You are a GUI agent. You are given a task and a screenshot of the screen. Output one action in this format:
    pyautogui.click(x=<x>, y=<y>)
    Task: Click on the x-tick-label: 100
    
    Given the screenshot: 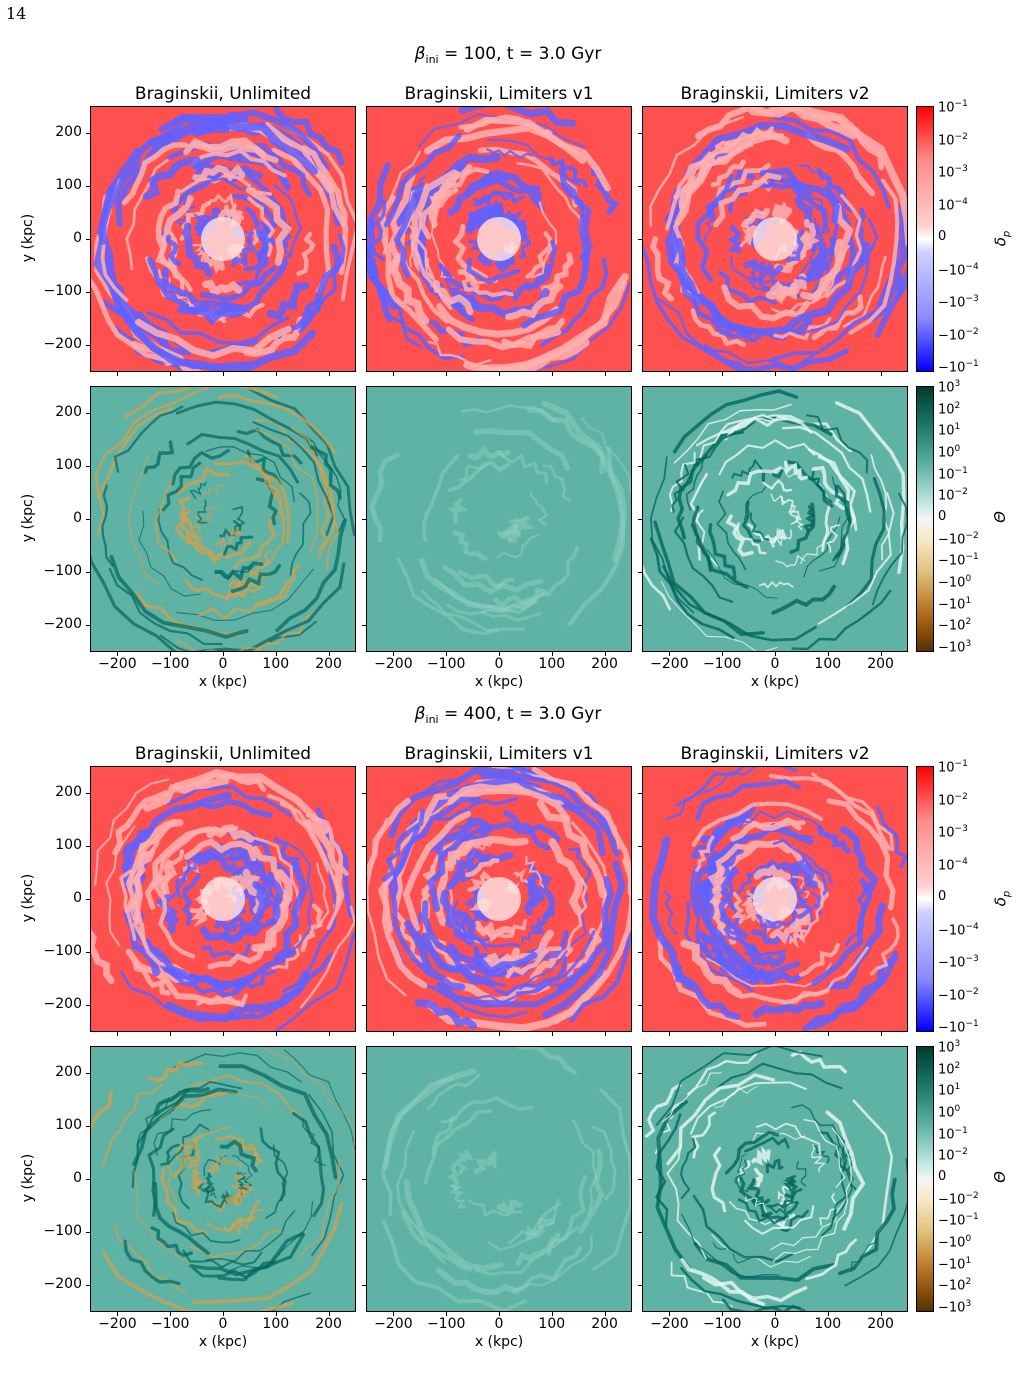 What is the action you would take?
    pyautogui.click(x=552, y=1324)
    